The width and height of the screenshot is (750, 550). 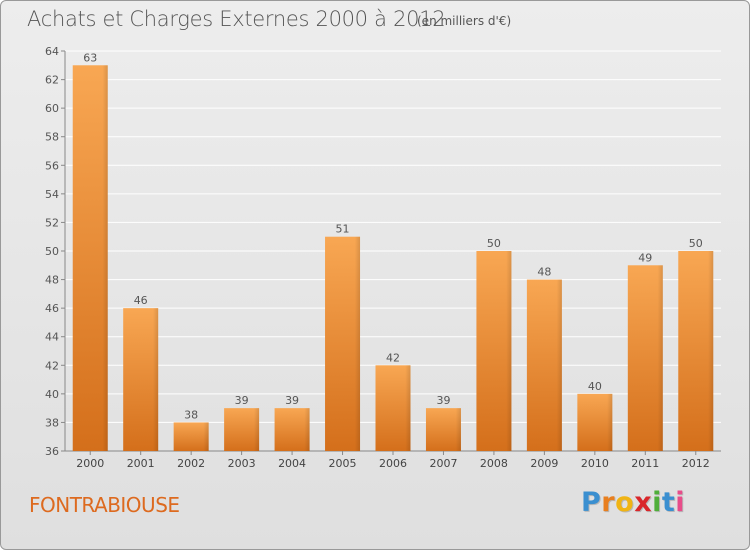 What do you see at coordinates (104, 505) in the screenshot?
I see `town-name: FONTRABIOUSE` at bounding box center [104, 505].